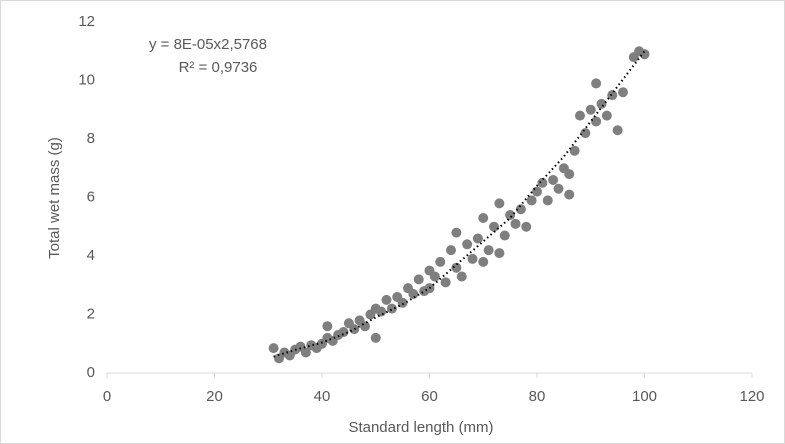 The height and width of the screenshot is (444, 785). Describe the element at coordinates (420, 427) in the screenshot. I see `x-axis-label: Standard length (mm)` at that location.